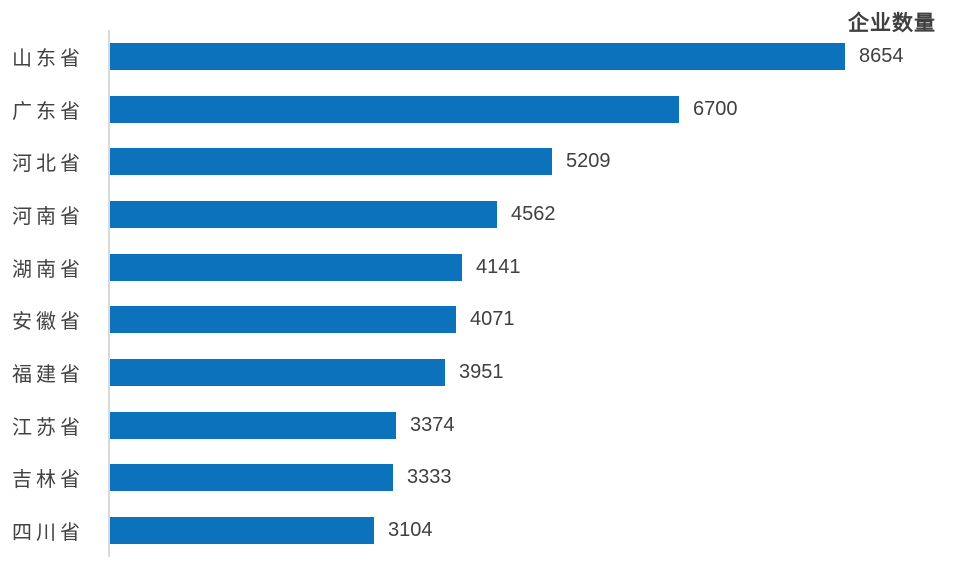 This screenshot has width=959, height=580. I want to click on bar-track: 8654, so click(534, 56).